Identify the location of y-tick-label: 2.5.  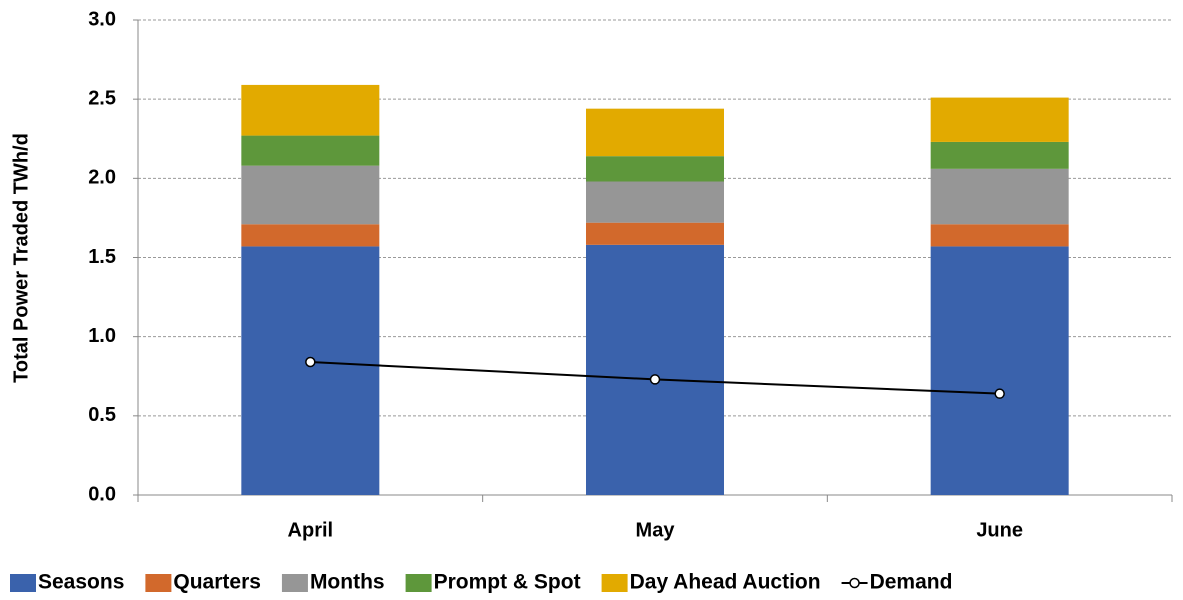
(102, 98).